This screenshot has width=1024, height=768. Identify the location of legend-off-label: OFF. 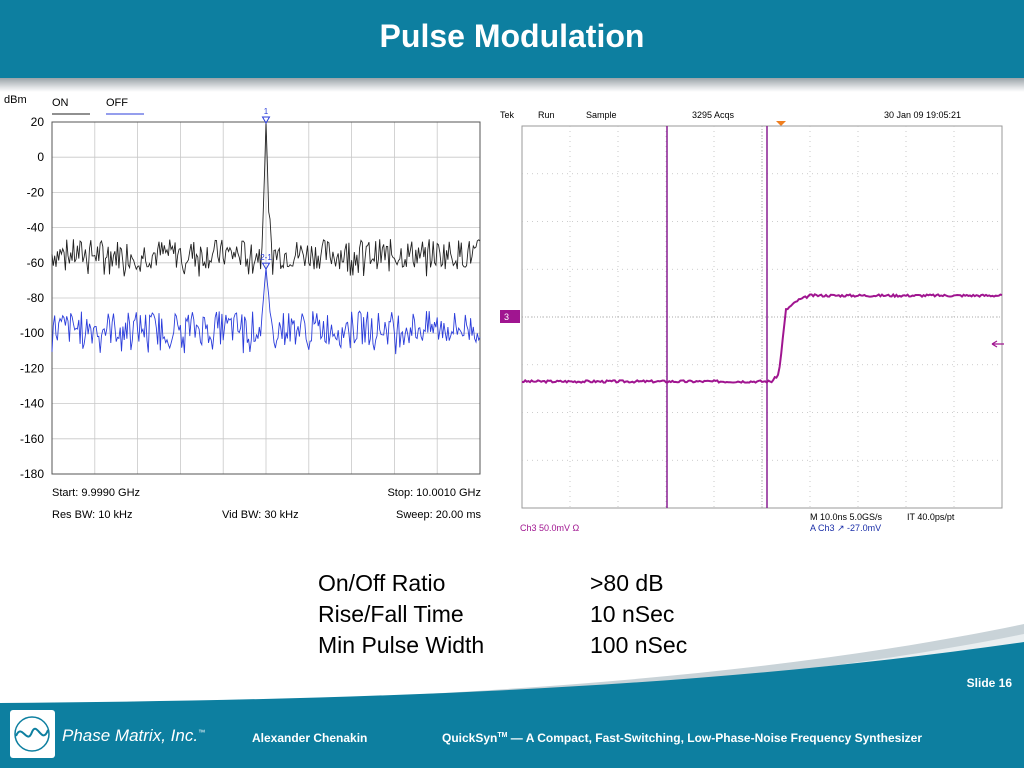
(117, 103).